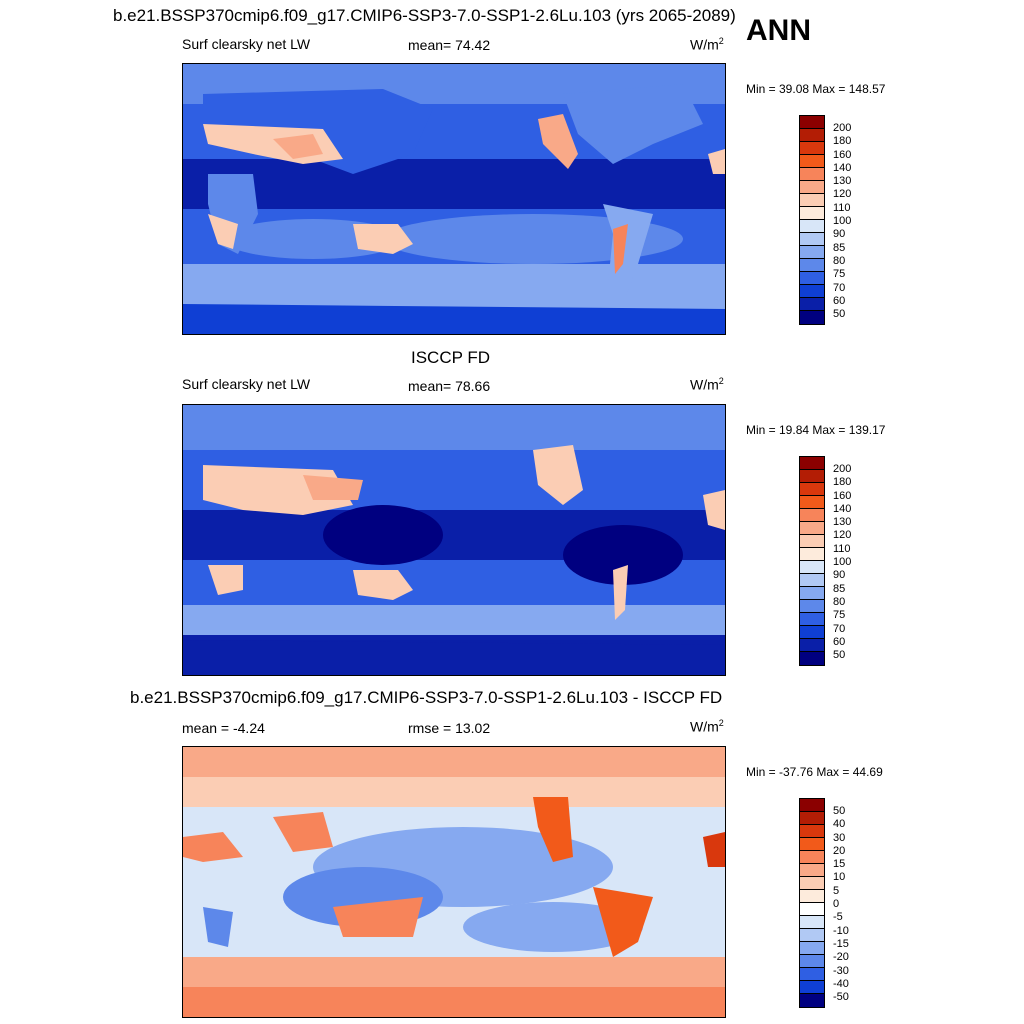 This screenshot has width=1024, height=1024. What do you see at coordinates (842, 221) in the screenshot?
I see `panel1-colorbar-labels: 200 180 160 140 130 120 110 100 90 85 80 75 70 60 50` at bounding box center [842, 221].